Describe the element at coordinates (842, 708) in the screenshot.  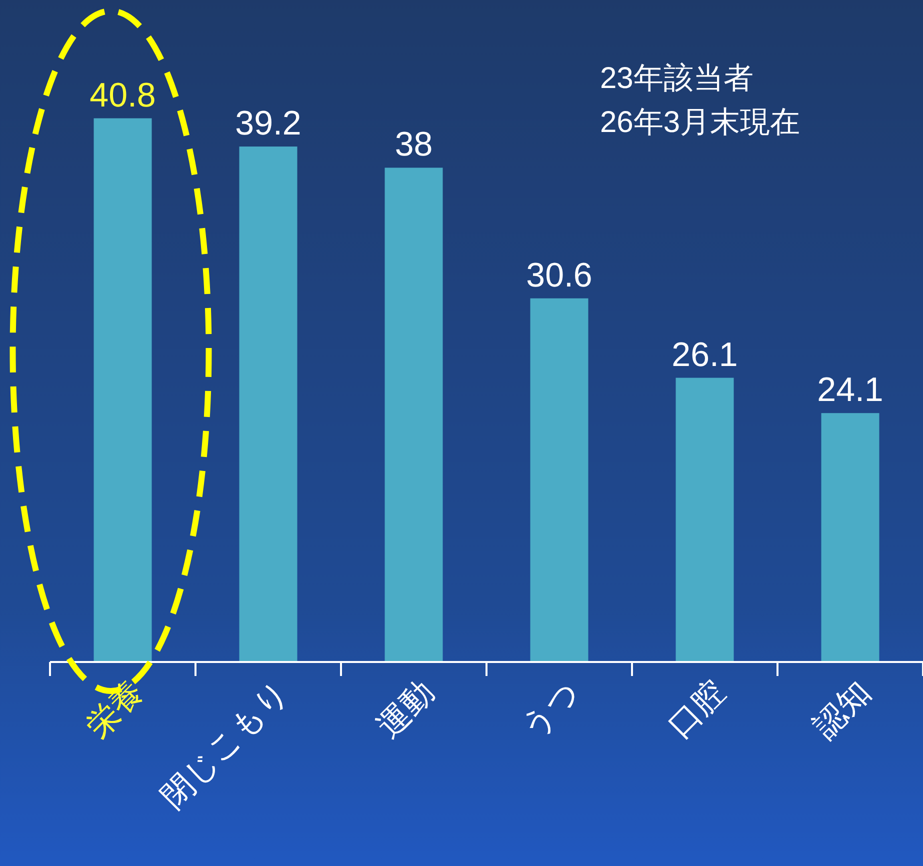
I see `x-tick-label: 認知` at that location.